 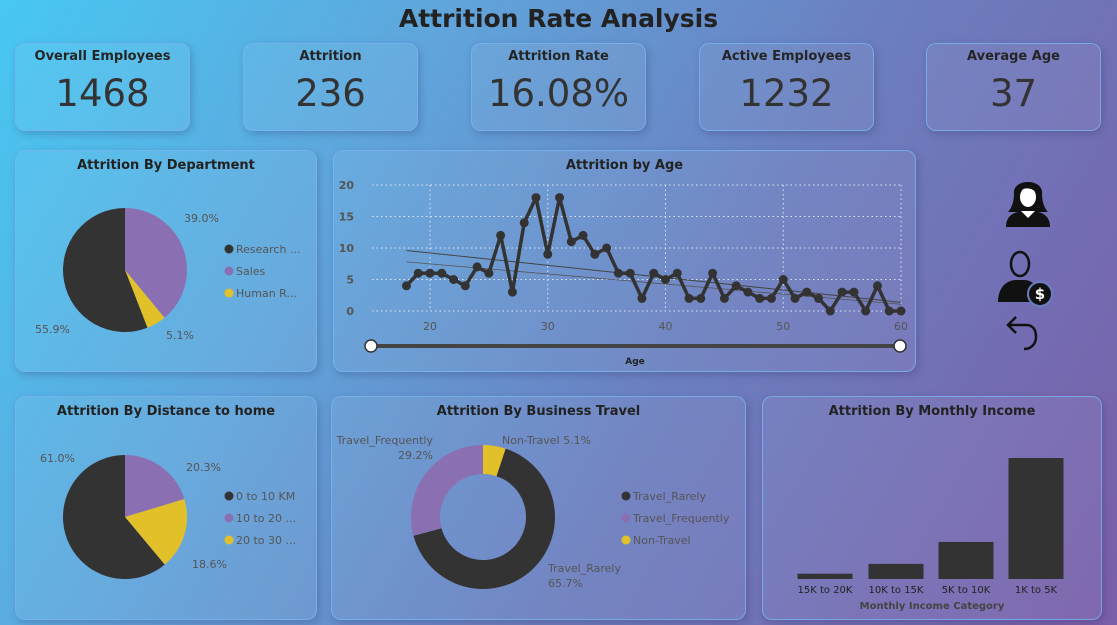 I want to click on slice-label: 20.3%, so click(x=203, y=467).